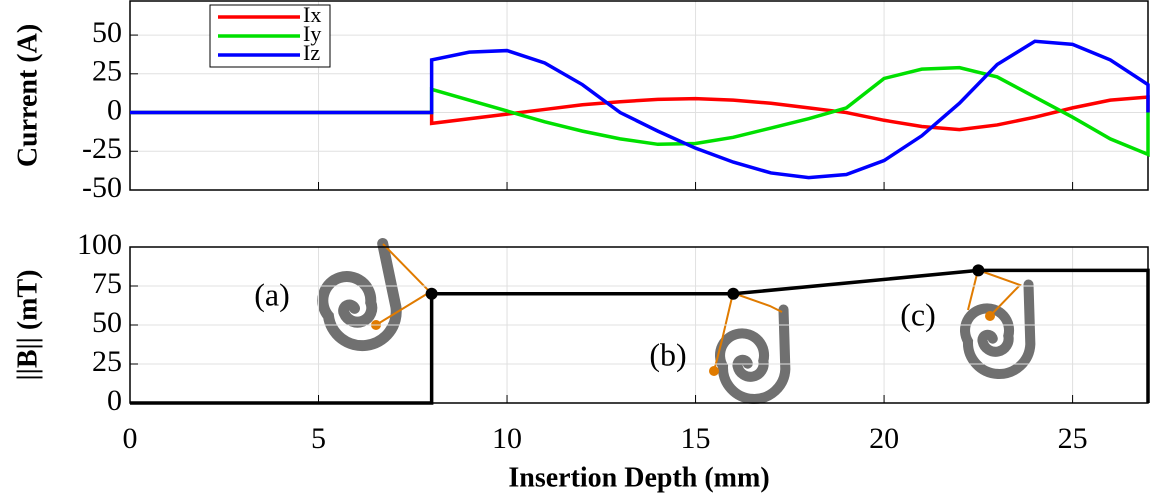  What do you see at coordinates (102, 187) in the screenshot?
I see `y-tick-label: -50` at bounding box center [102, 187].